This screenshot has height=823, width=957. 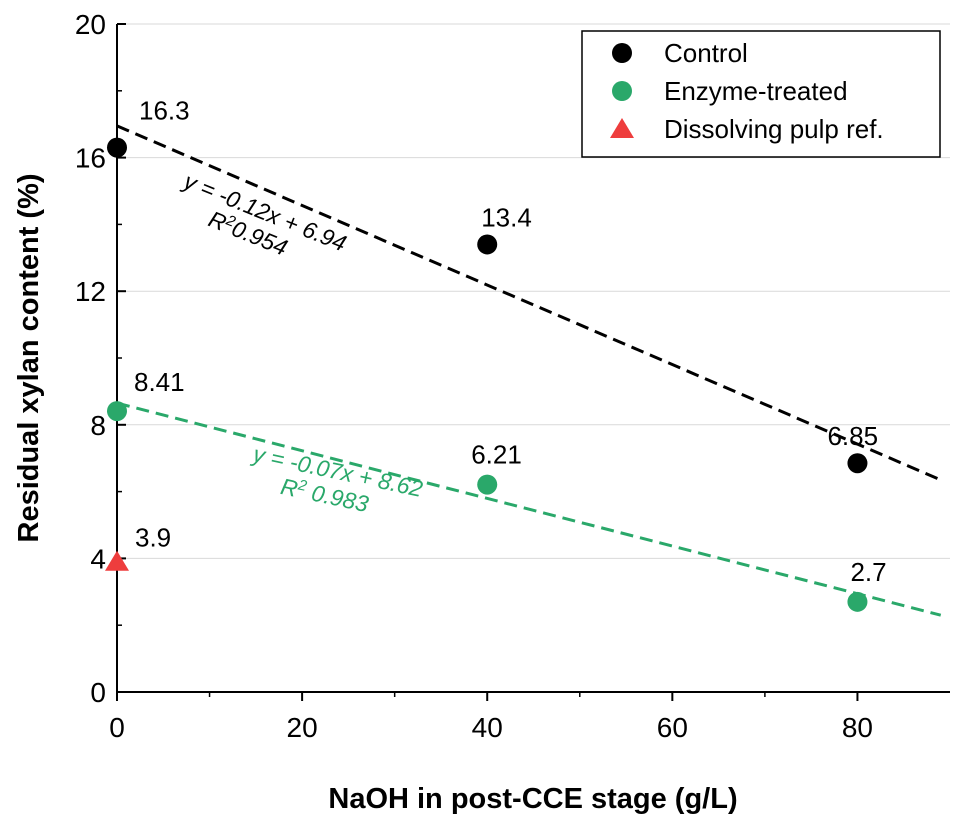 I want to click on data-label-enzyme-treated: 6.21, so click(x=496, y=455).